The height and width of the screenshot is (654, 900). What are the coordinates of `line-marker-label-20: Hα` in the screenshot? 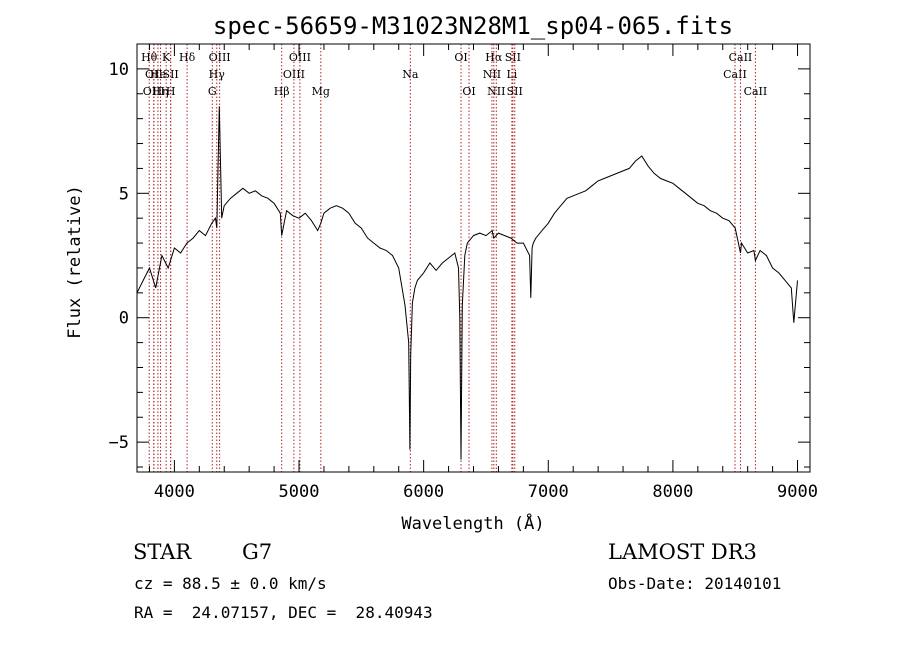 It's located at (494, 57).